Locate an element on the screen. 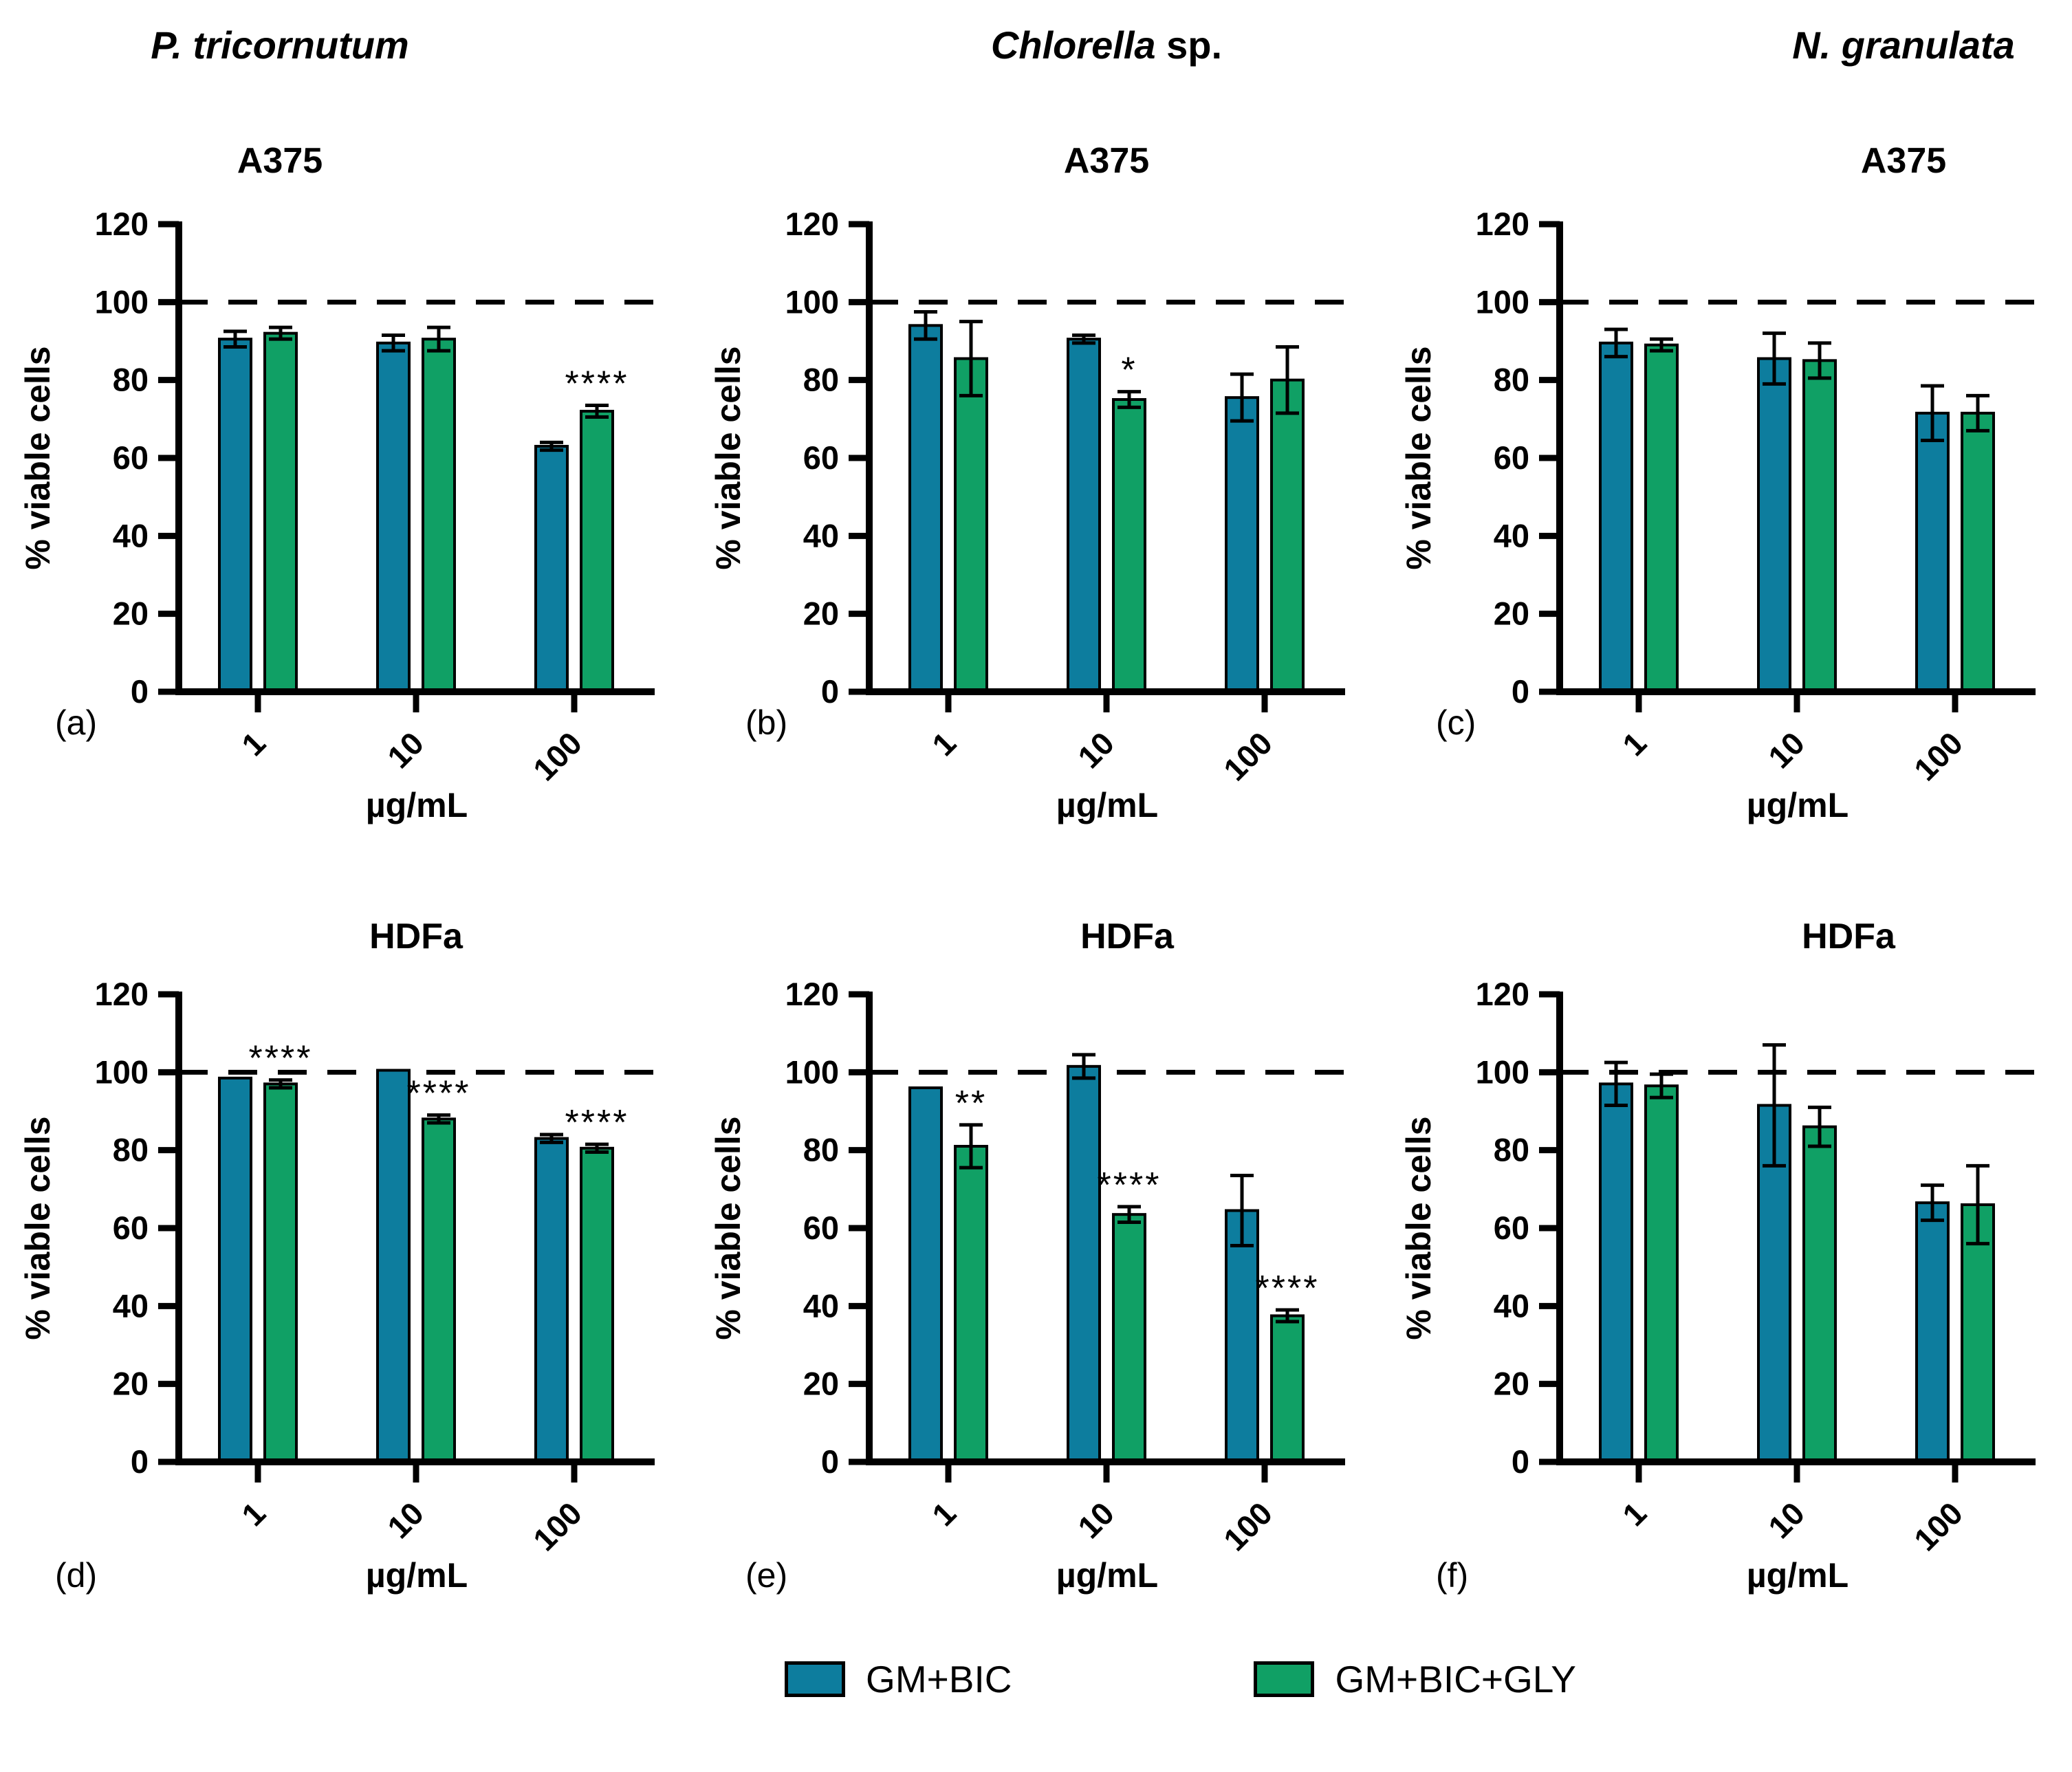 The height and width of the screenshot is (1772, 2072). species-header: N. granulata is located at coordinates (1815, 58).